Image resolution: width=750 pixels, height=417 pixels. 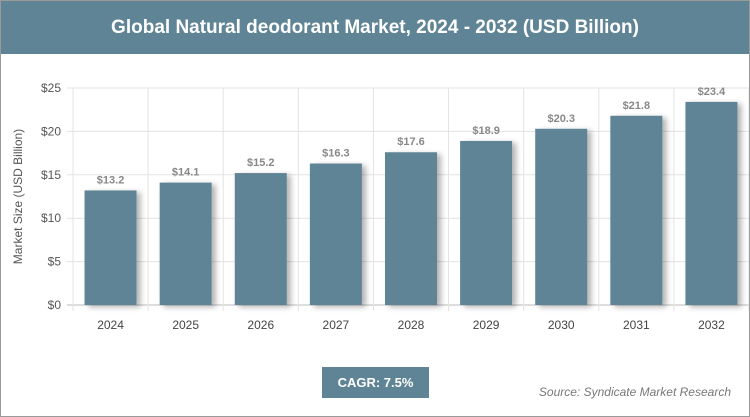 I want to click on bar-2025, so click(x=185, y=243).